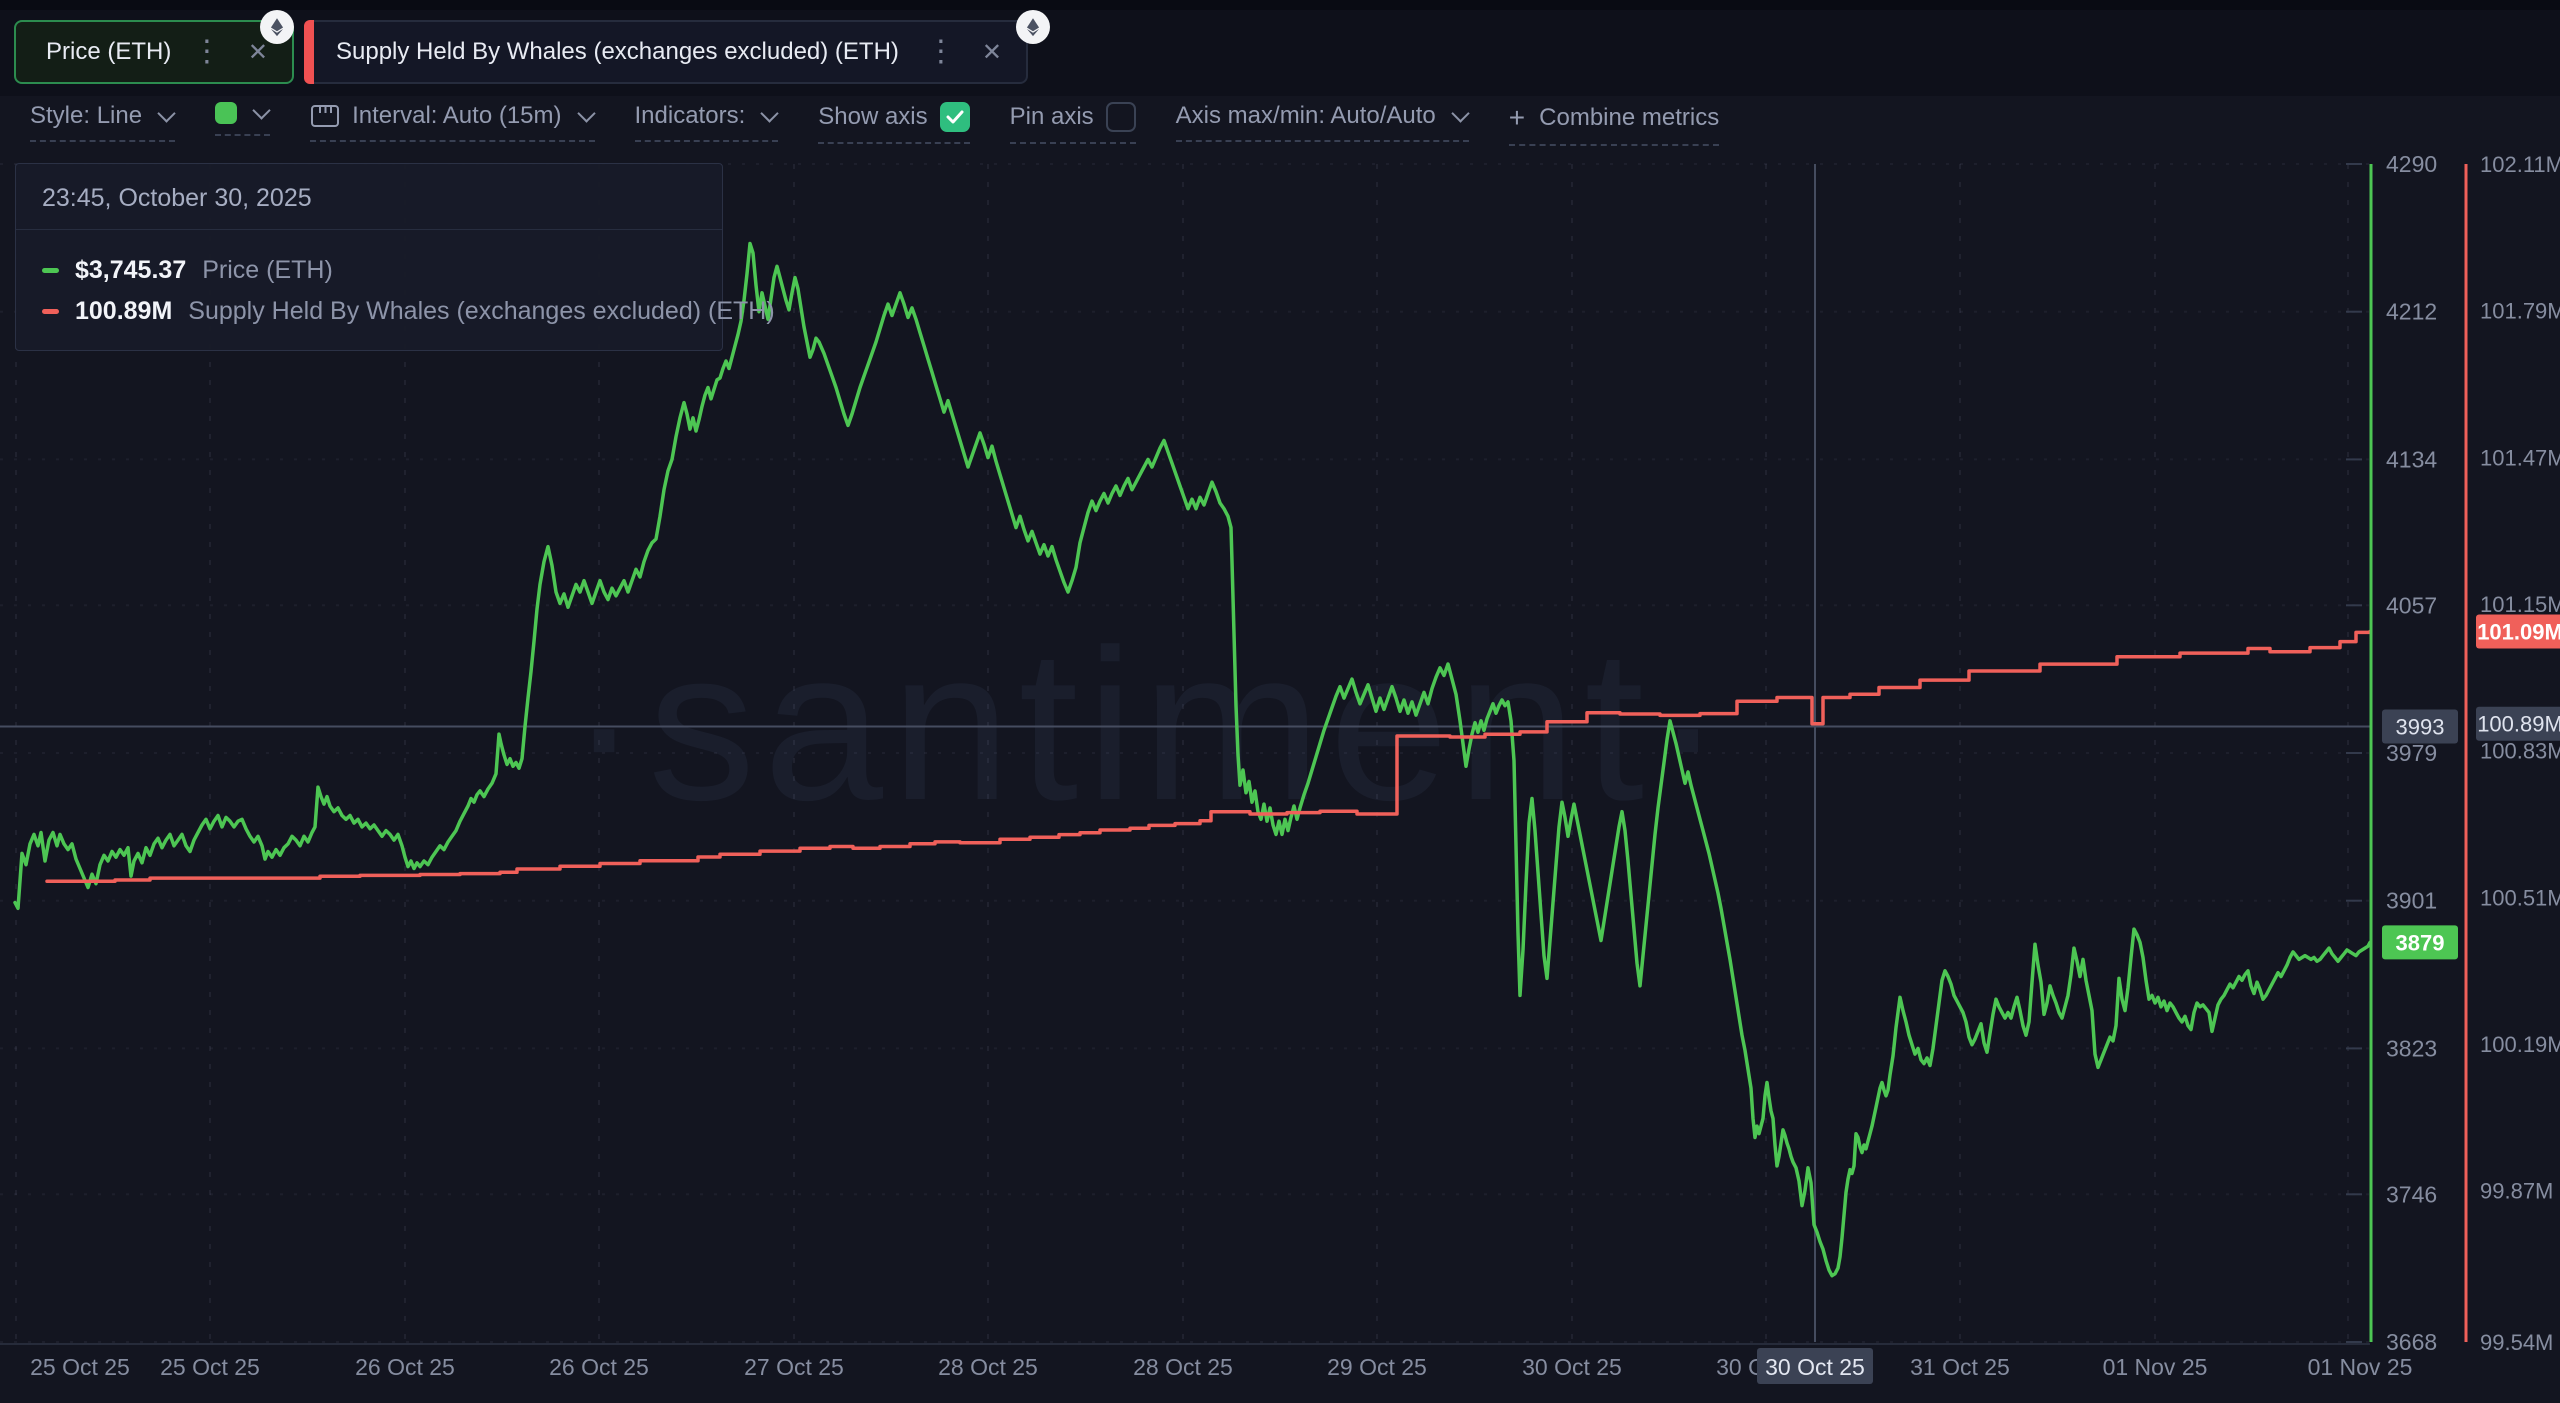 The image size is (2560, 1403). I want to click on color-swatch, so click(226, 113).